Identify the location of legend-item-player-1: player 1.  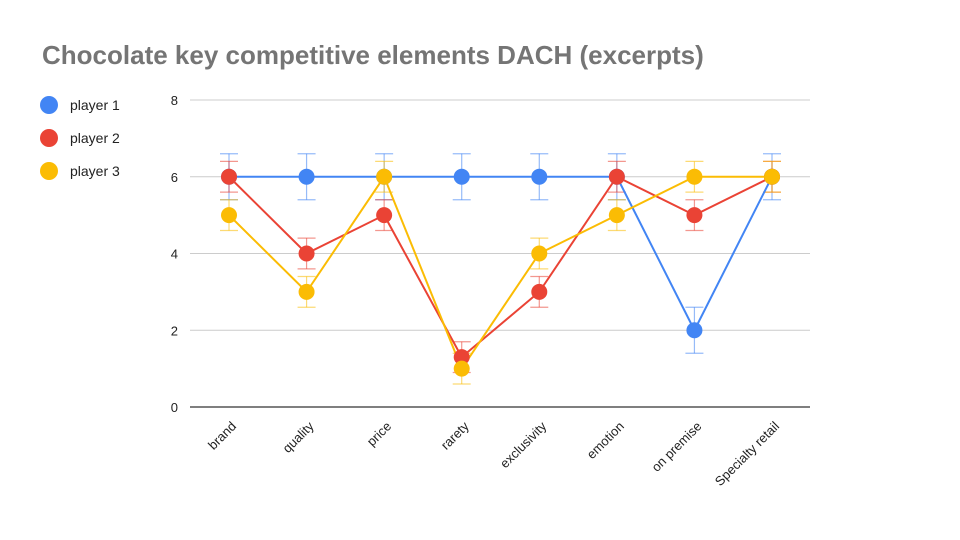
(80, 104).